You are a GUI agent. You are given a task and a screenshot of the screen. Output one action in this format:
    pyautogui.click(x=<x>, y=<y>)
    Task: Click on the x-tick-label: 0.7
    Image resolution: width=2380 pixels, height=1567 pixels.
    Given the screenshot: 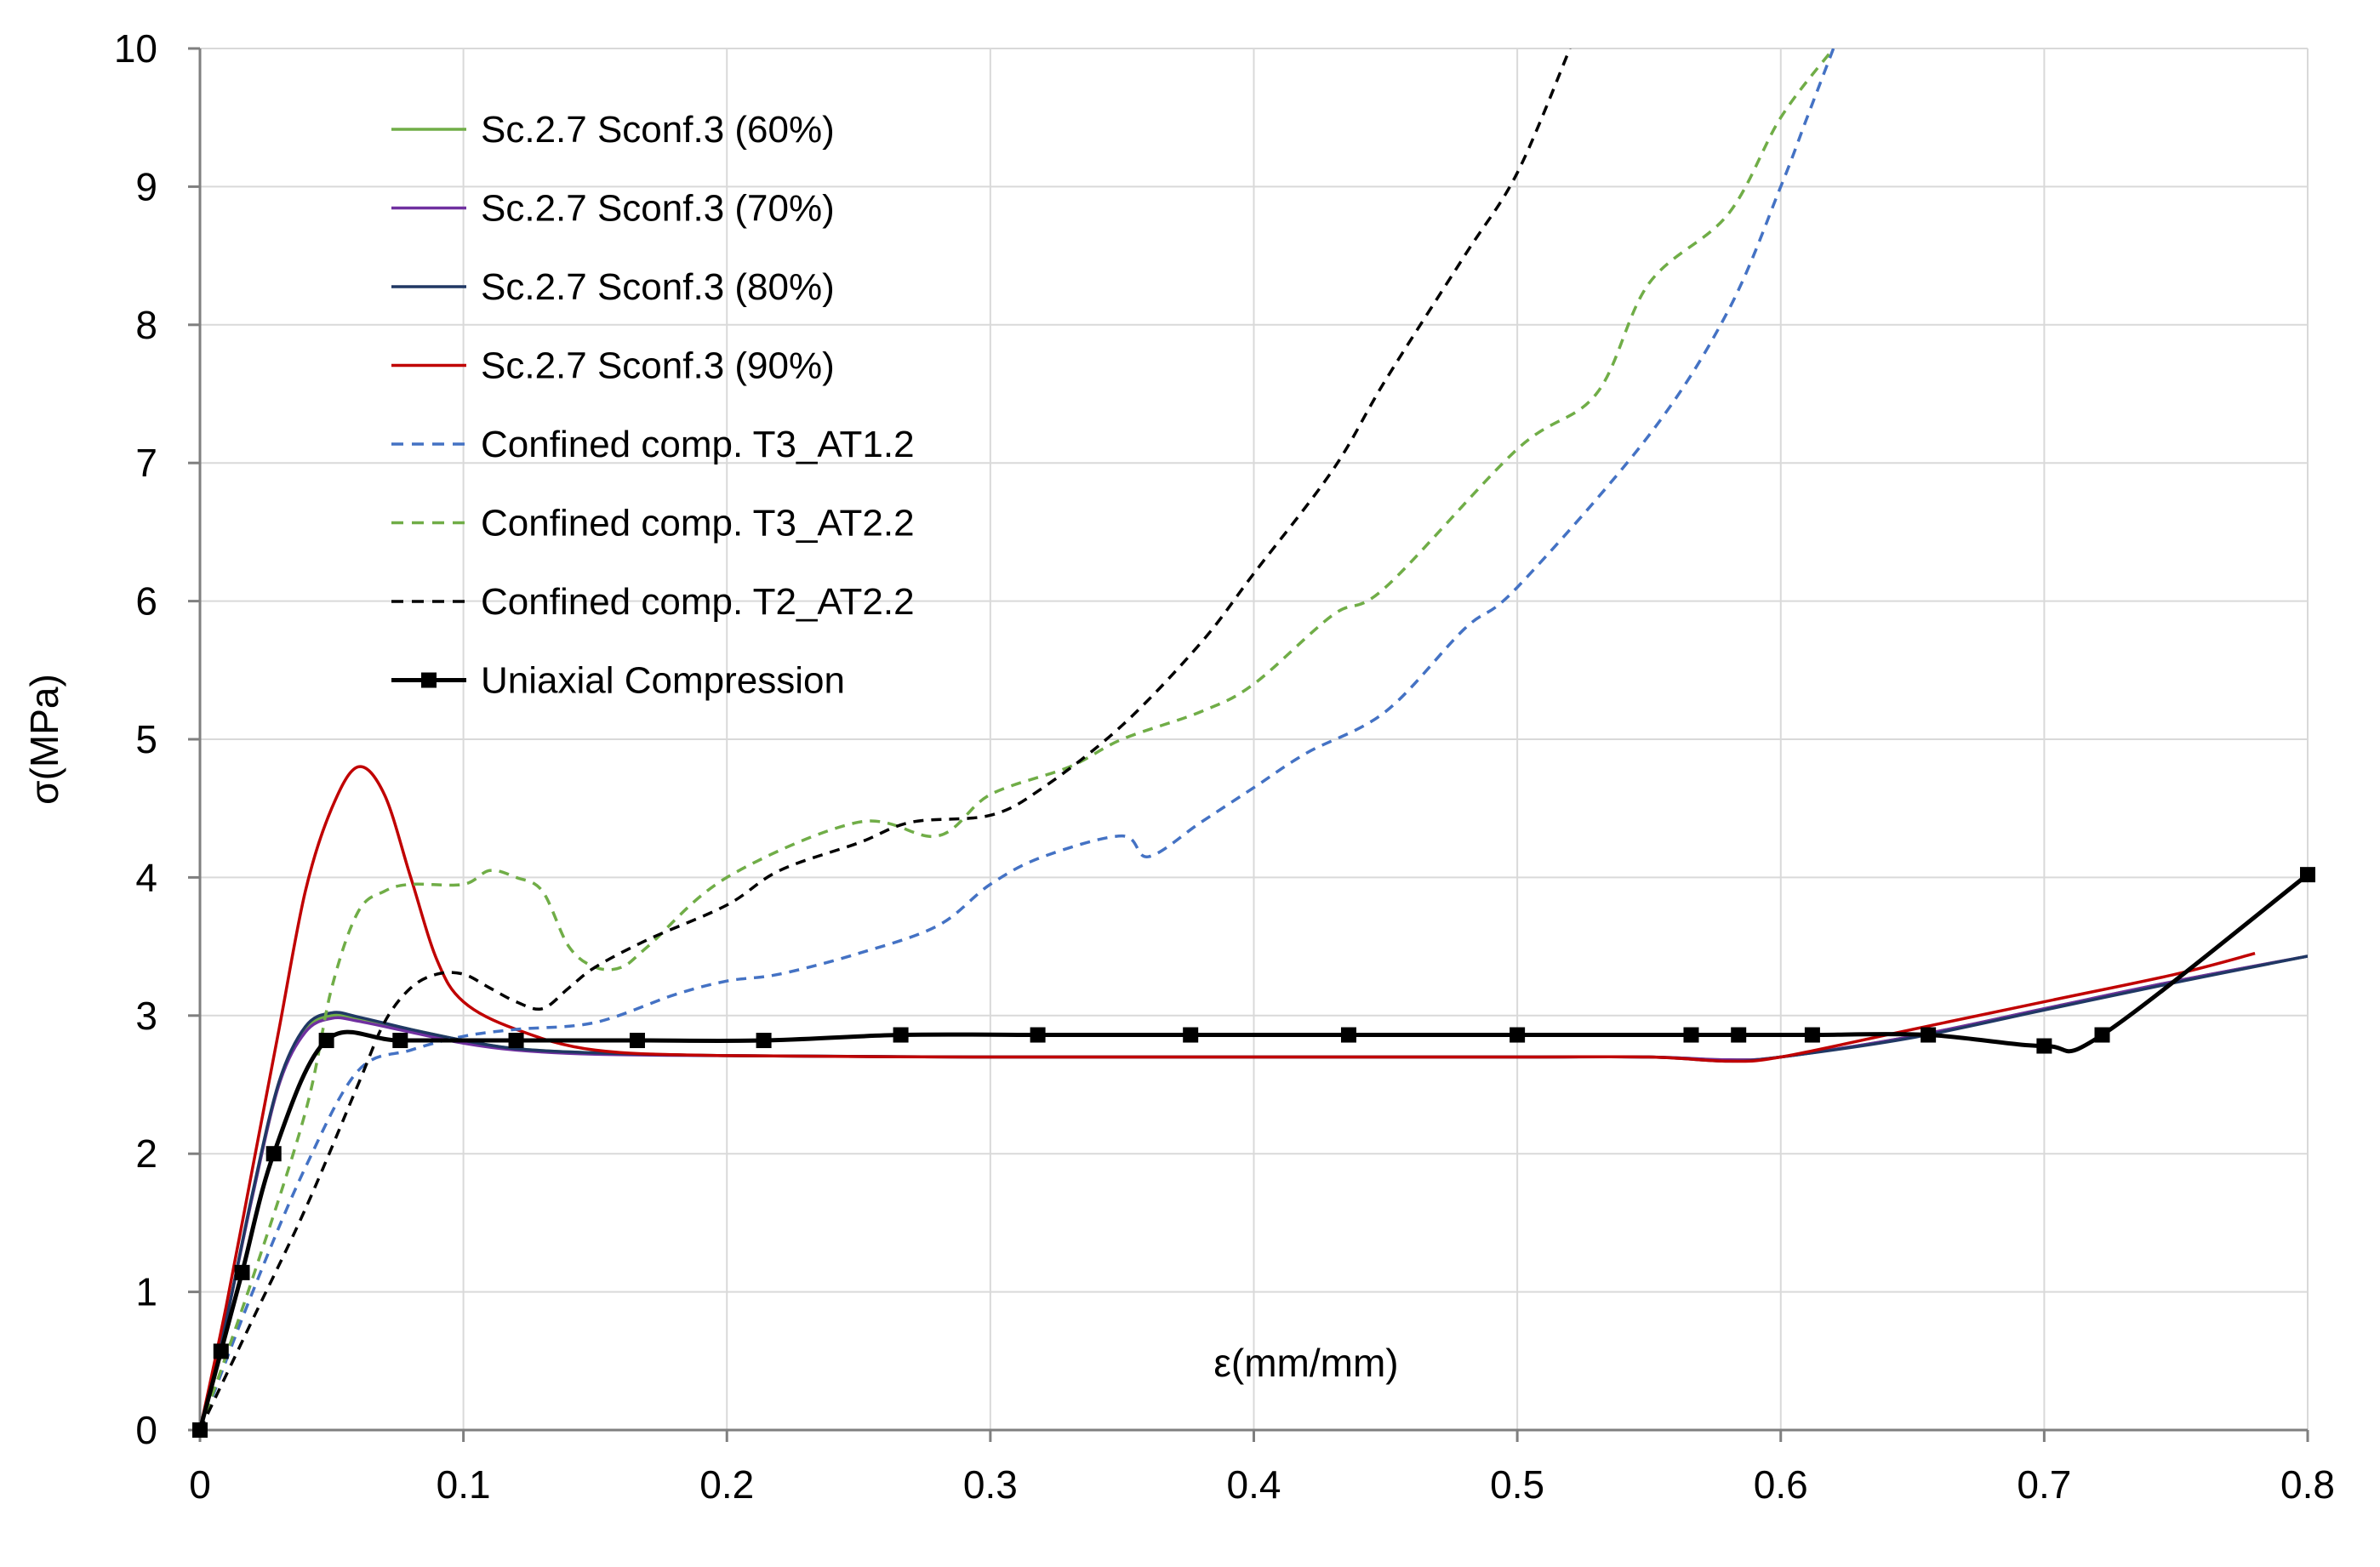 What is the action you would take?
    pyautogui.click(x=2044, y=1484)
    